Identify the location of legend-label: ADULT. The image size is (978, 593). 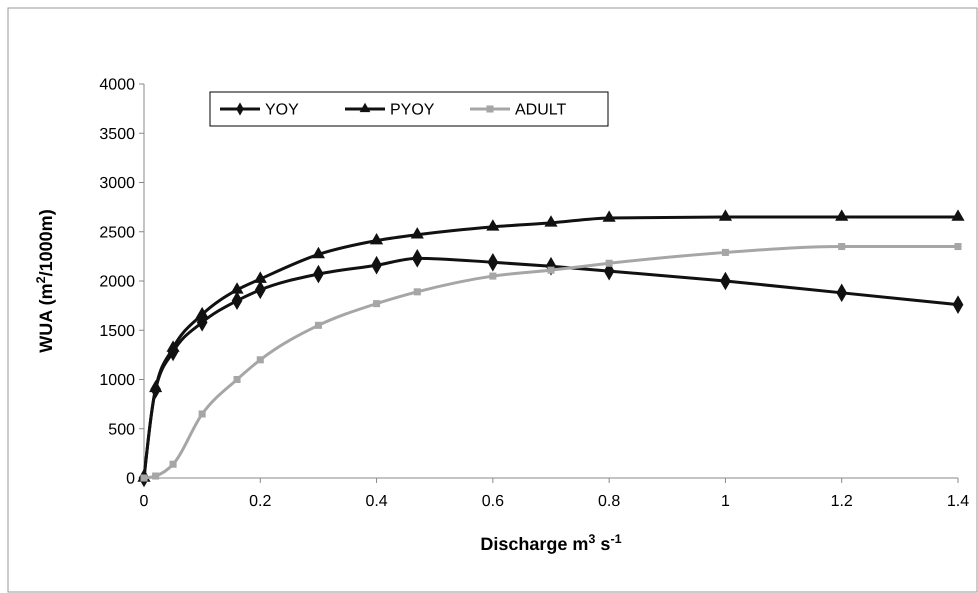
(540, 110).